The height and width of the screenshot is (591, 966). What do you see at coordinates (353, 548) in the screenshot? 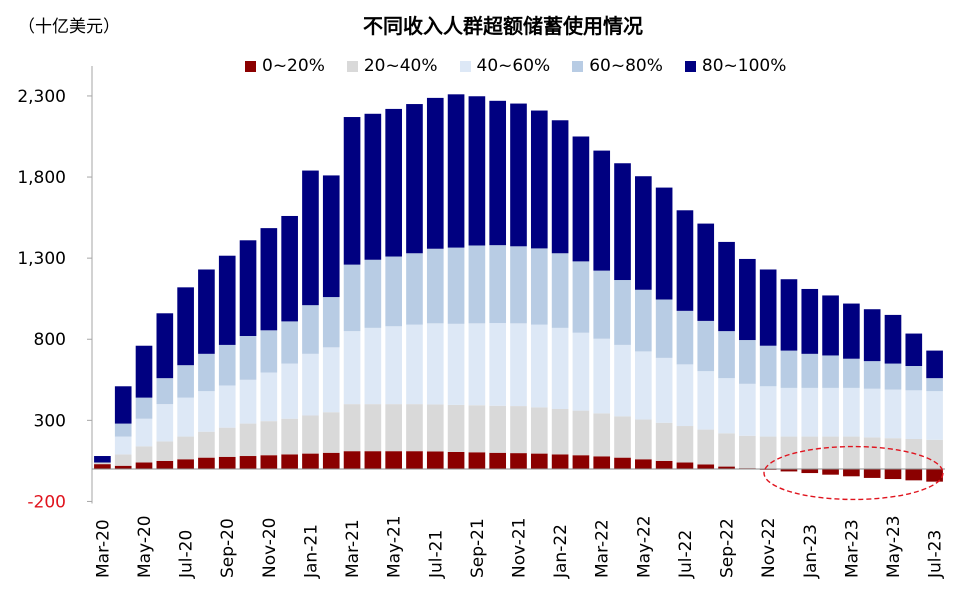
I see `x-tick-label: Mar-21` at bounding box center [353, 548].